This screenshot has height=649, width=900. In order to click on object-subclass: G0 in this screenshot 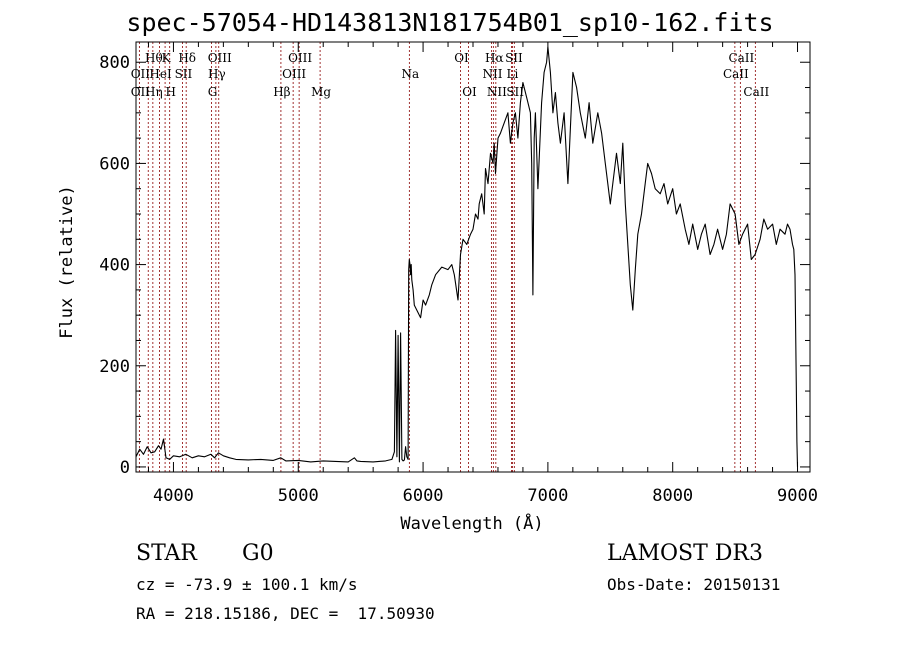, I will do `click(258, 553)`.